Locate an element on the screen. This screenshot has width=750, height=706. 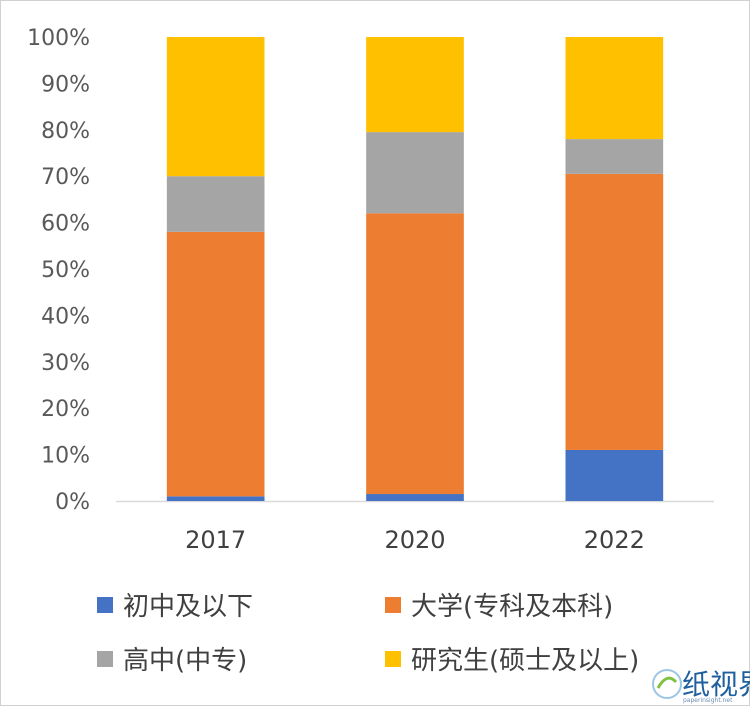
y-axis-ticks: 0% 10% 20% 30% 40% 50% 60% 70% 80% 90% 100% is located at coordinates (58, 270).